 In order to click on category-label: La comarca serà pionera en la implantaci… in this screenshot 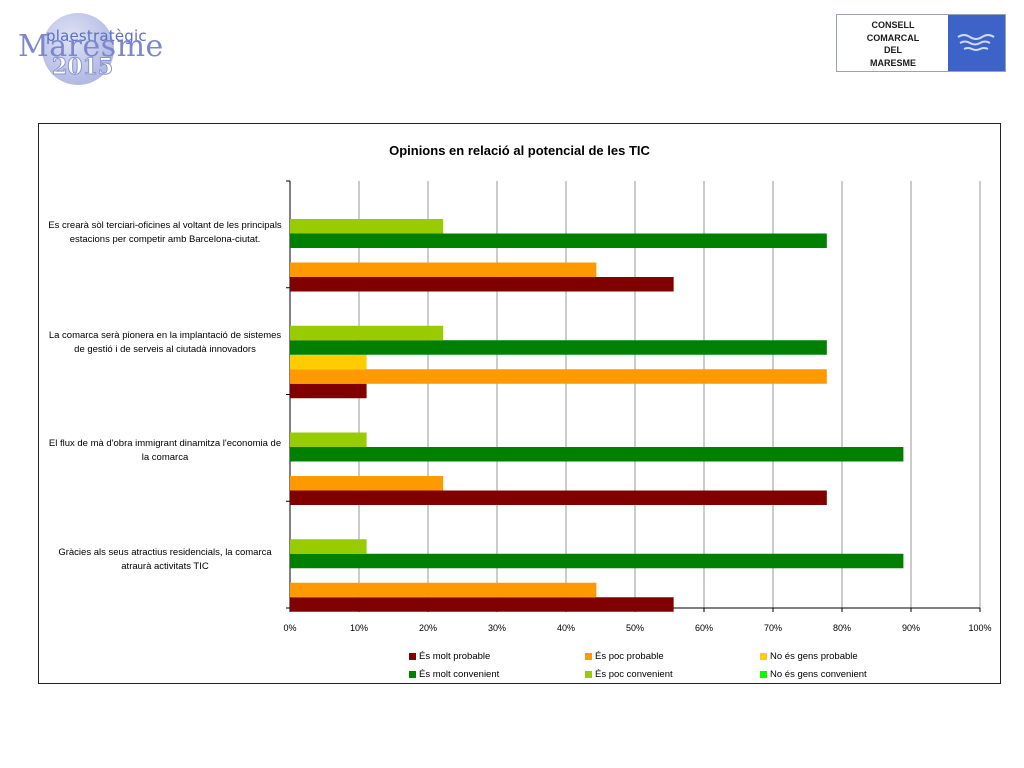, I will do `click(165, 342)`.